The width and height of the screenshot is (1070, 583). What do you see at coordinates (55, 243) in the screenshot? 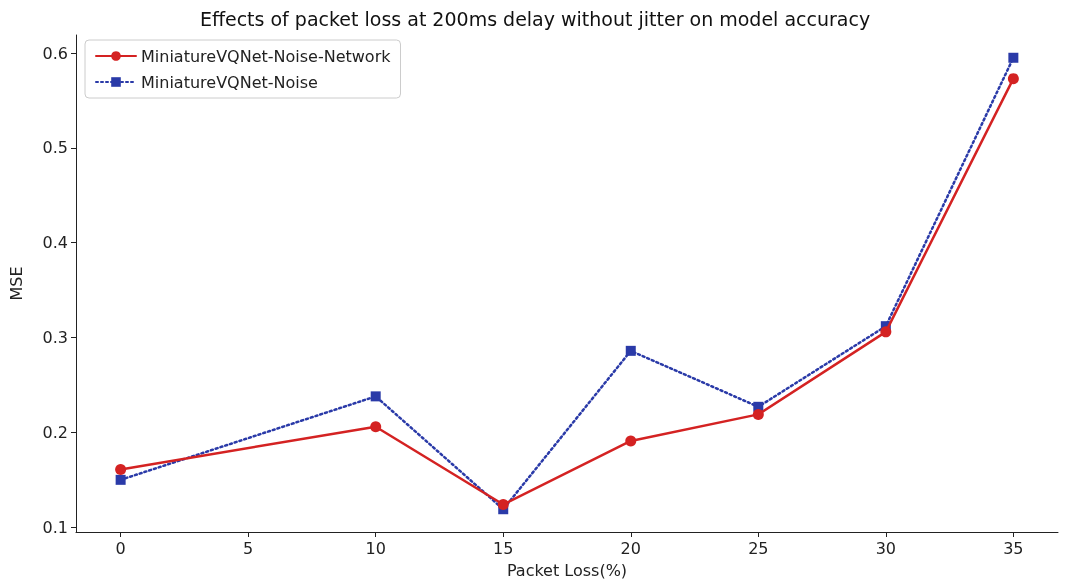
I see `y-tick-label: 0.4` at bounding box center [55, 243].